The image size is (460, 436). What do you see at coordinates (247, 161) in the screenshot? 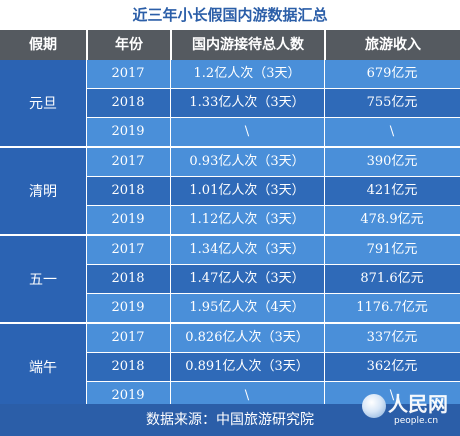
I see `visitors-cell: 0.93亿人次（3天）` at bounding box center [247, 161].